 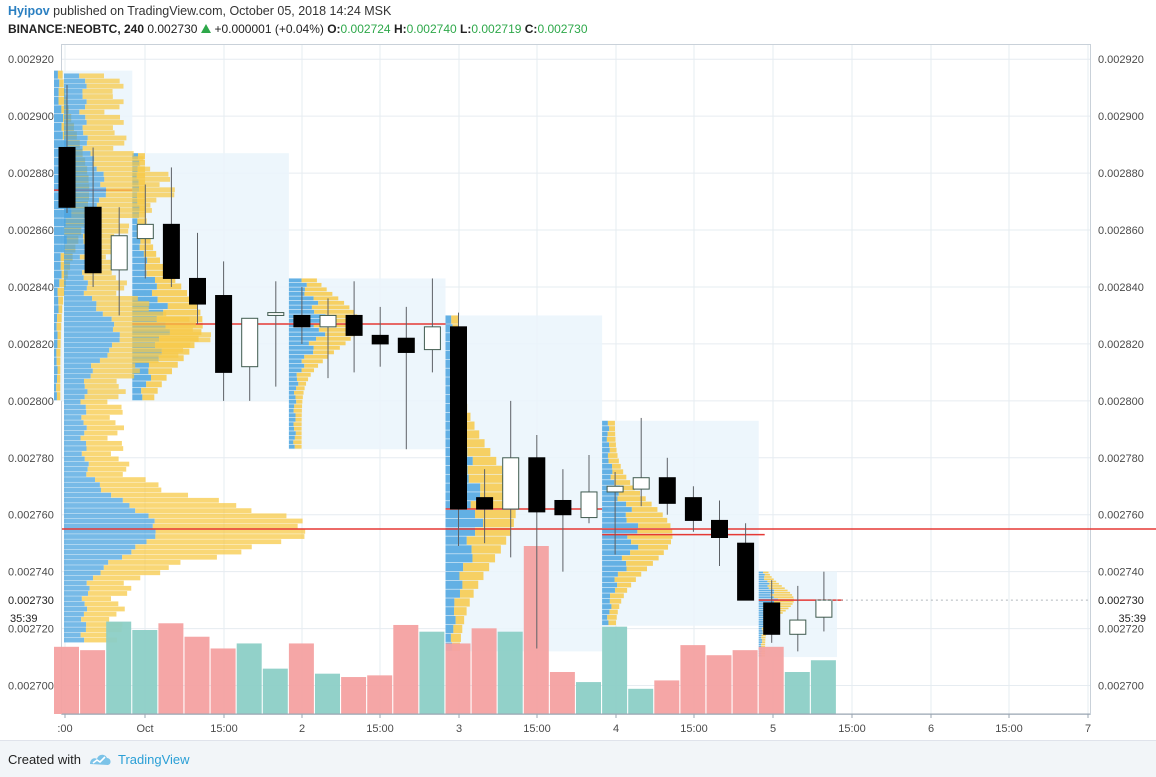 What do you see at coordinates (100, 759) in the screenshot?
I see `tradingview-logo-icon` at bounding box center [100, 759].